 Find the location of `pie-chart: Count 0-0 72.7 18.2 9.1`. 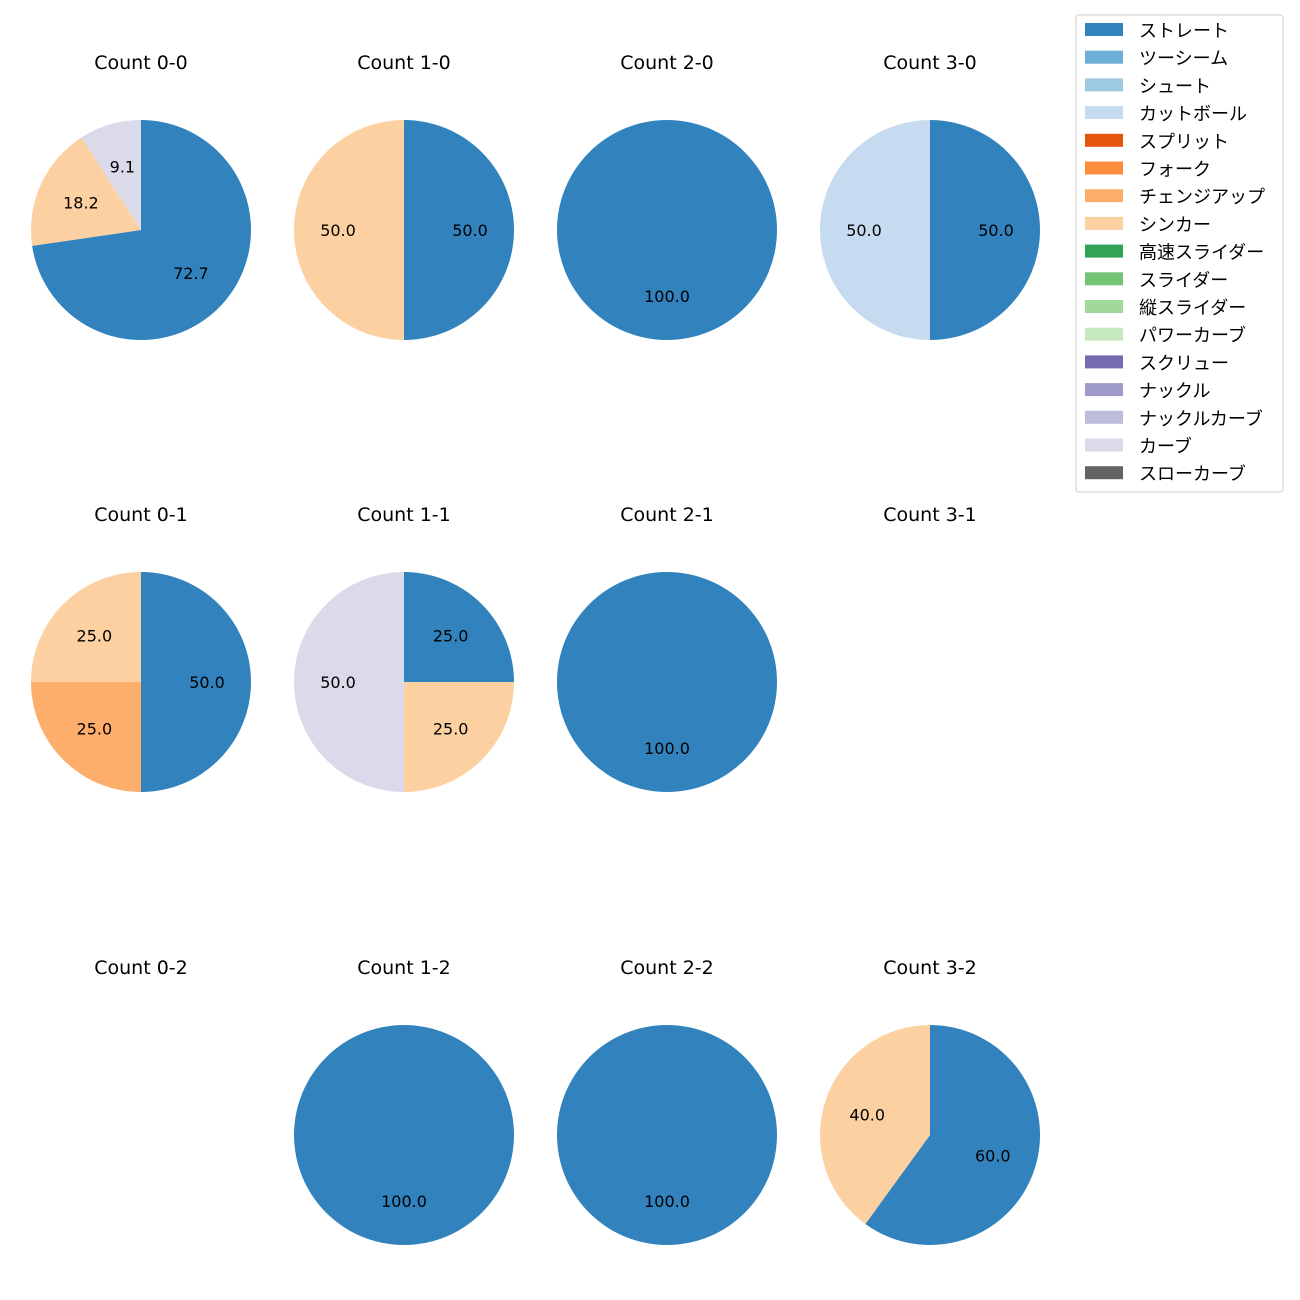

pie-chart: Count 0-0 72.7 18.2 9.1 is located at coordinates (141, 196).